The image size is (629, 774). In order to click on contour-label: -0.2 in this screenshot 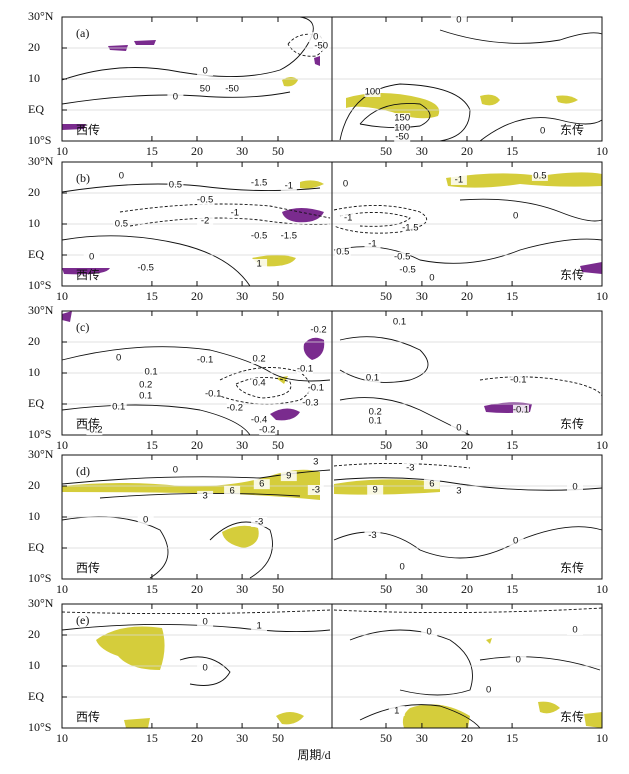, I will do `click(235, 408)`.